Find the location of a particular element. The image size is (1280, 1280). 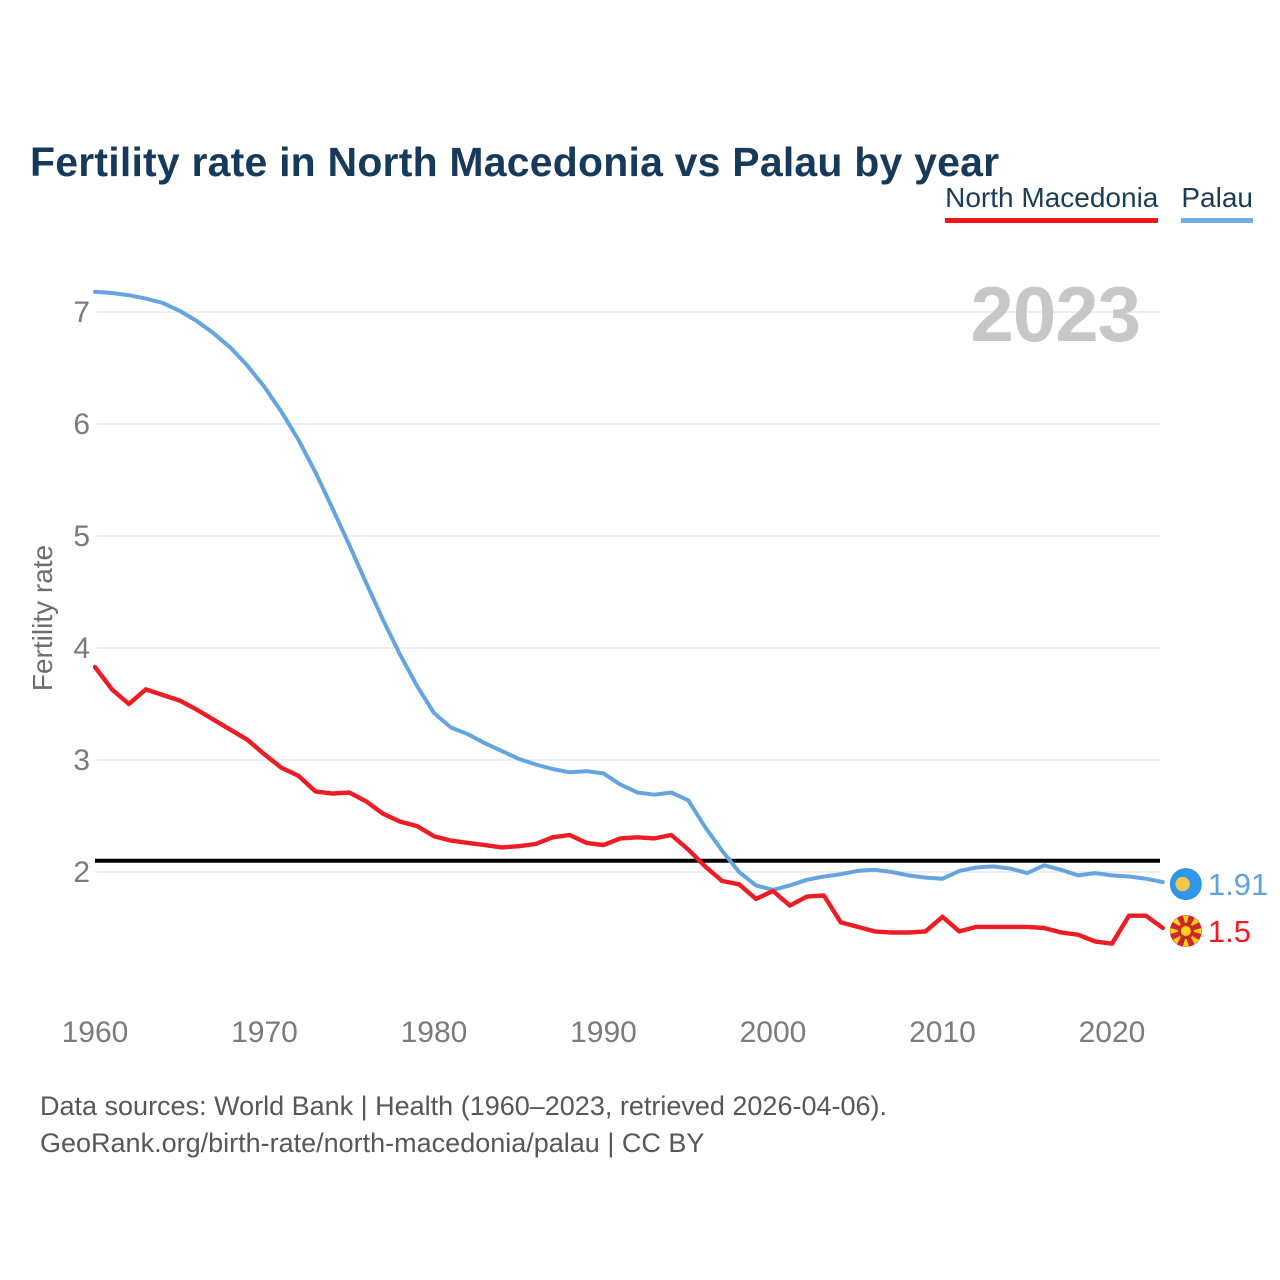

x-tick-label: 2000 is located at coordinates (773, 1032).